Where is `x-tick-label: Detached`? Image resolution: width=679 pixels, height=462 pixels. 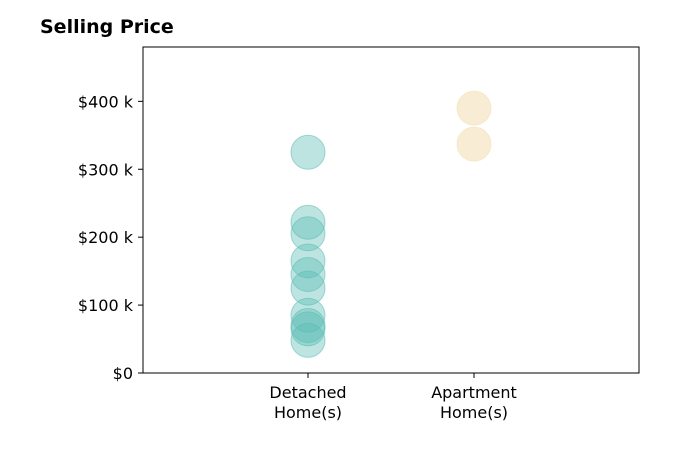
x-tick-label: Detached is located at coordinates (307, 392).